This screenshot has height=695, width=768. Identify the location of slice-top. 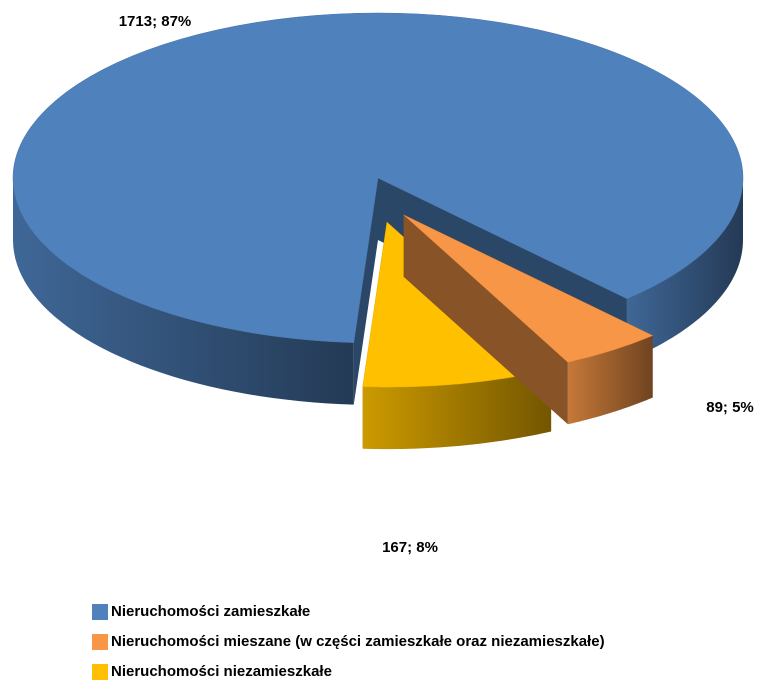
(528, 288).